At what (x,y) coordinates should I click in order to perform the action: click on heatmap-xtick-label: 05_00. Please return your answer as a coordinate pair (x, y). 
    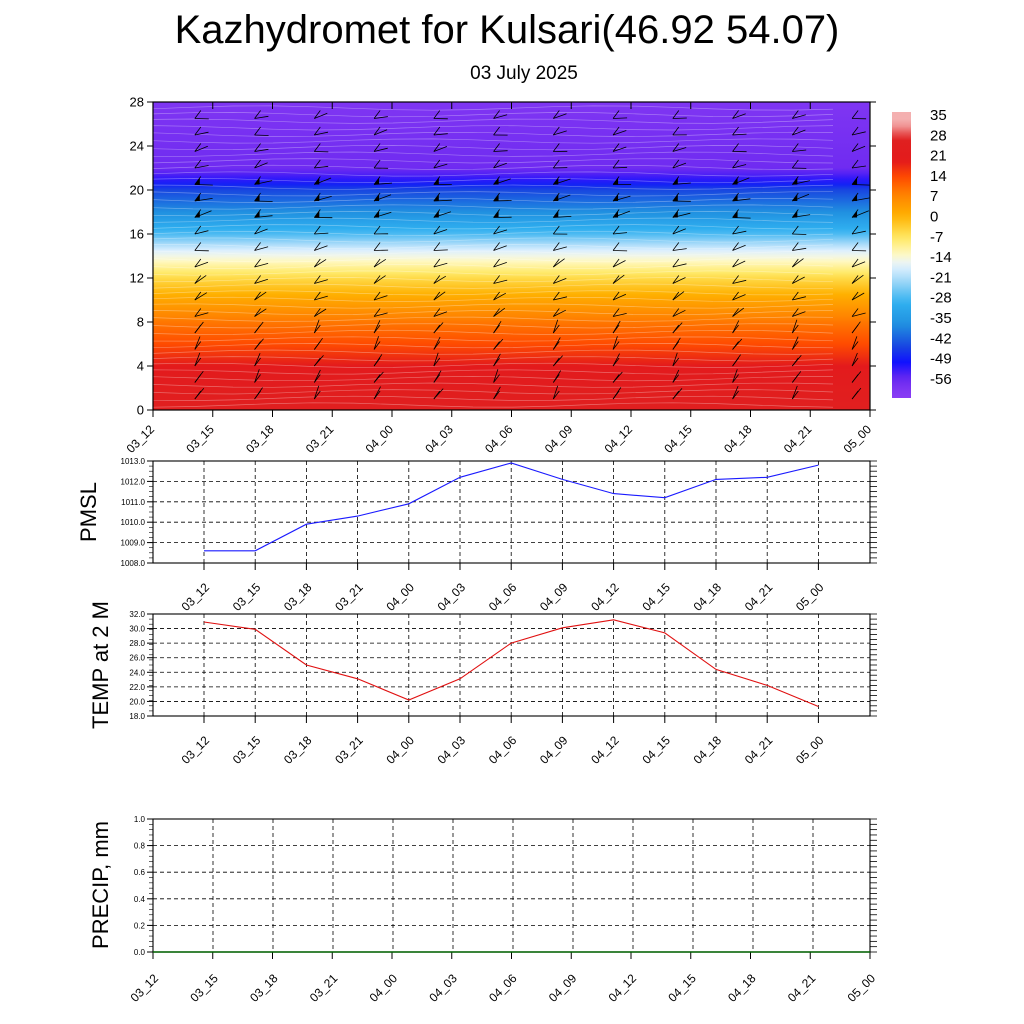
    Looking at the image, I should click on (858, 439).